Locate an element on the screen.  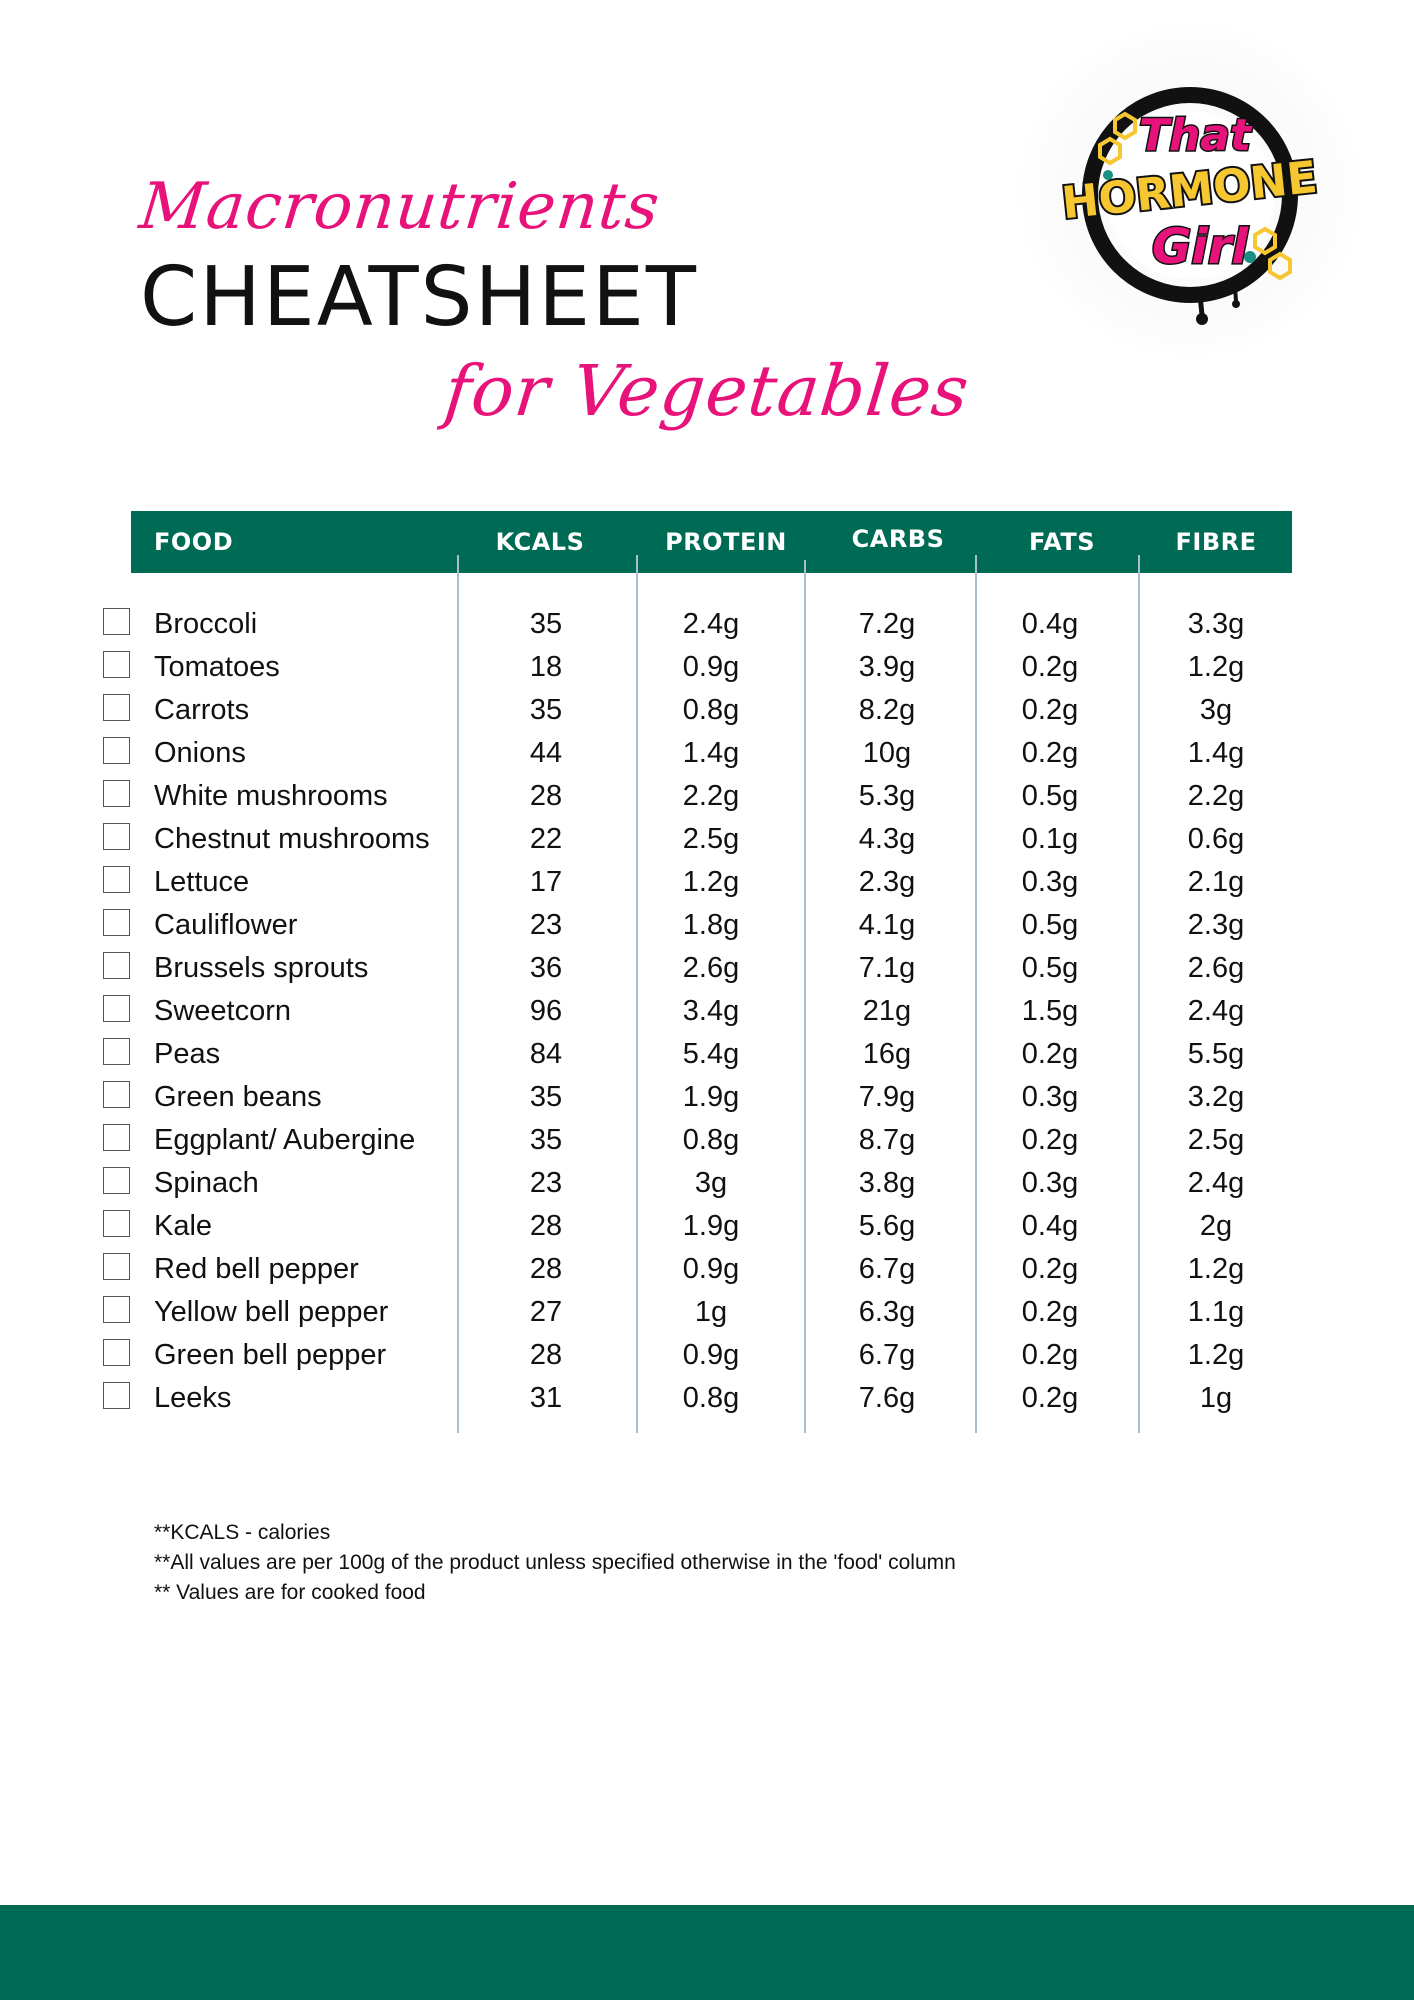
carbs-cell: 3.9g is located at coordinates (887, 667).